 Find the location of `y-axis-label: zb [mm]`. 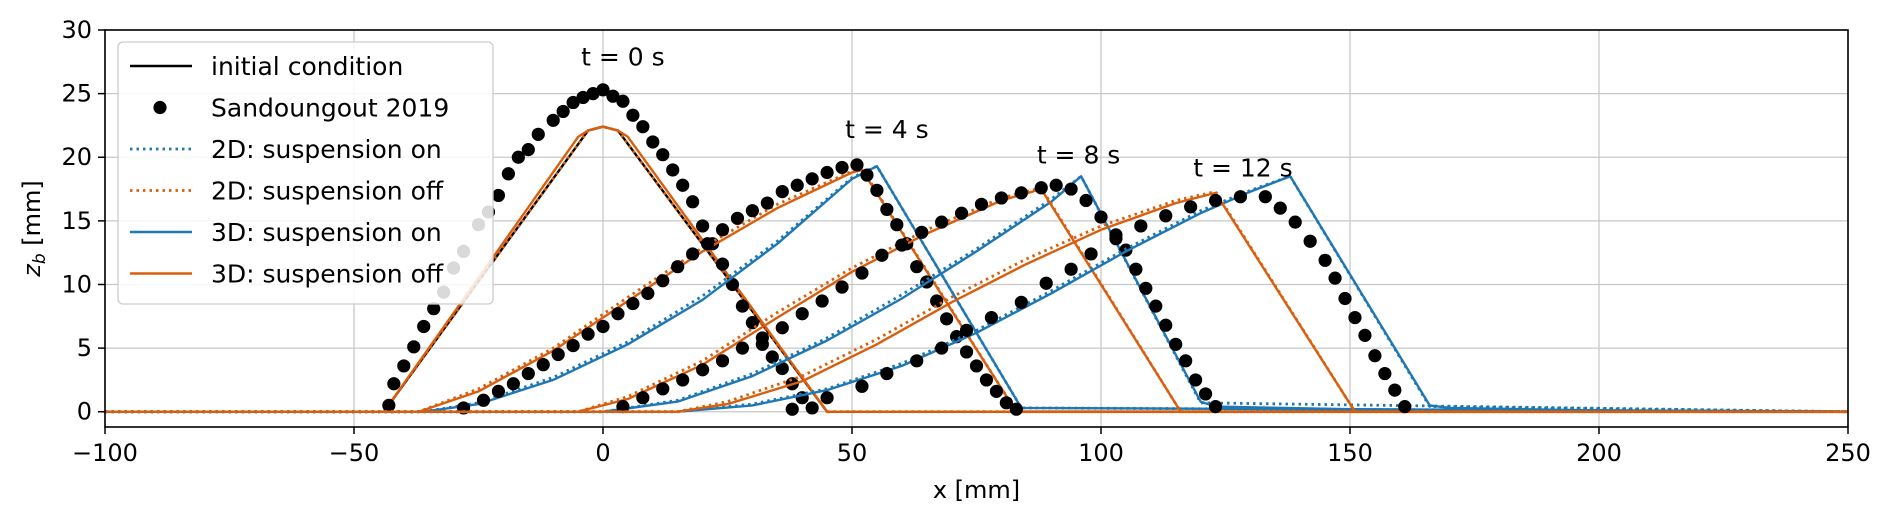

y-axis-label: zb [mm] is located at coordinates (34, 229).